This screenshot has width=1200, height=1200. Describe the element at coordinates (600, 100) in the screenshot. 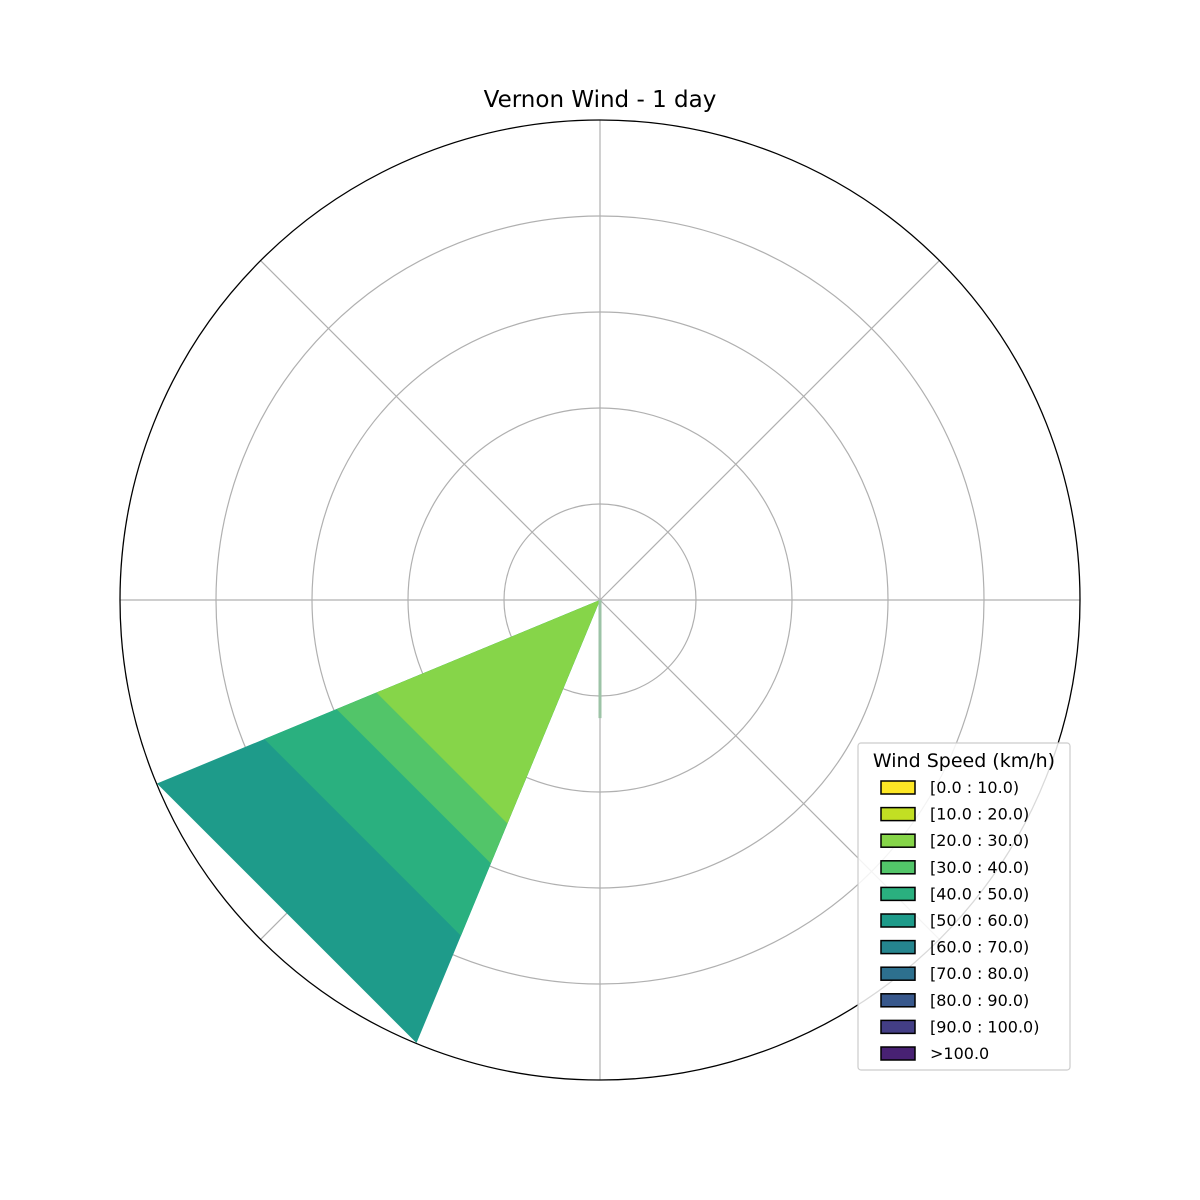

I see `chart-title: Vernon Wind - 1 day` at that location.